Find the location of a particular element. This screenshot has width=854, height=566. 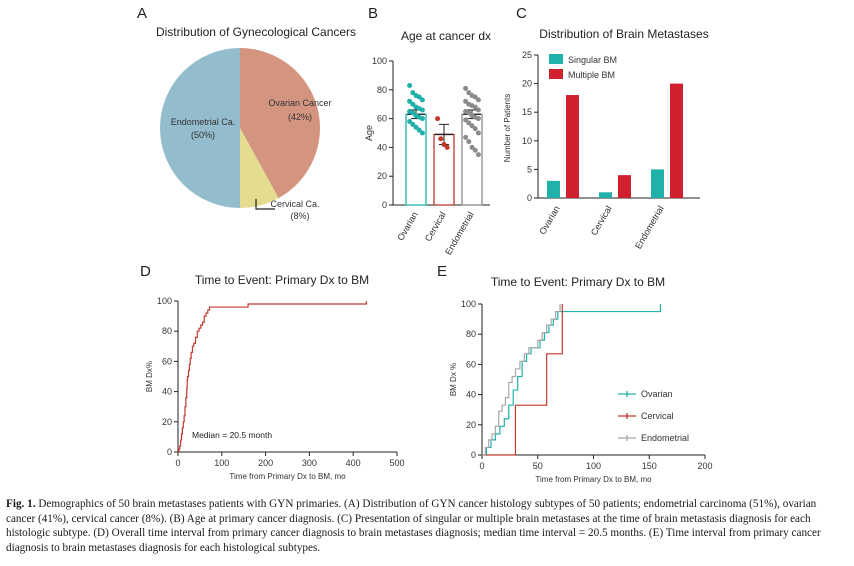

pie-label-2: Endometrial Ca. is located at coordinates (203, 122).